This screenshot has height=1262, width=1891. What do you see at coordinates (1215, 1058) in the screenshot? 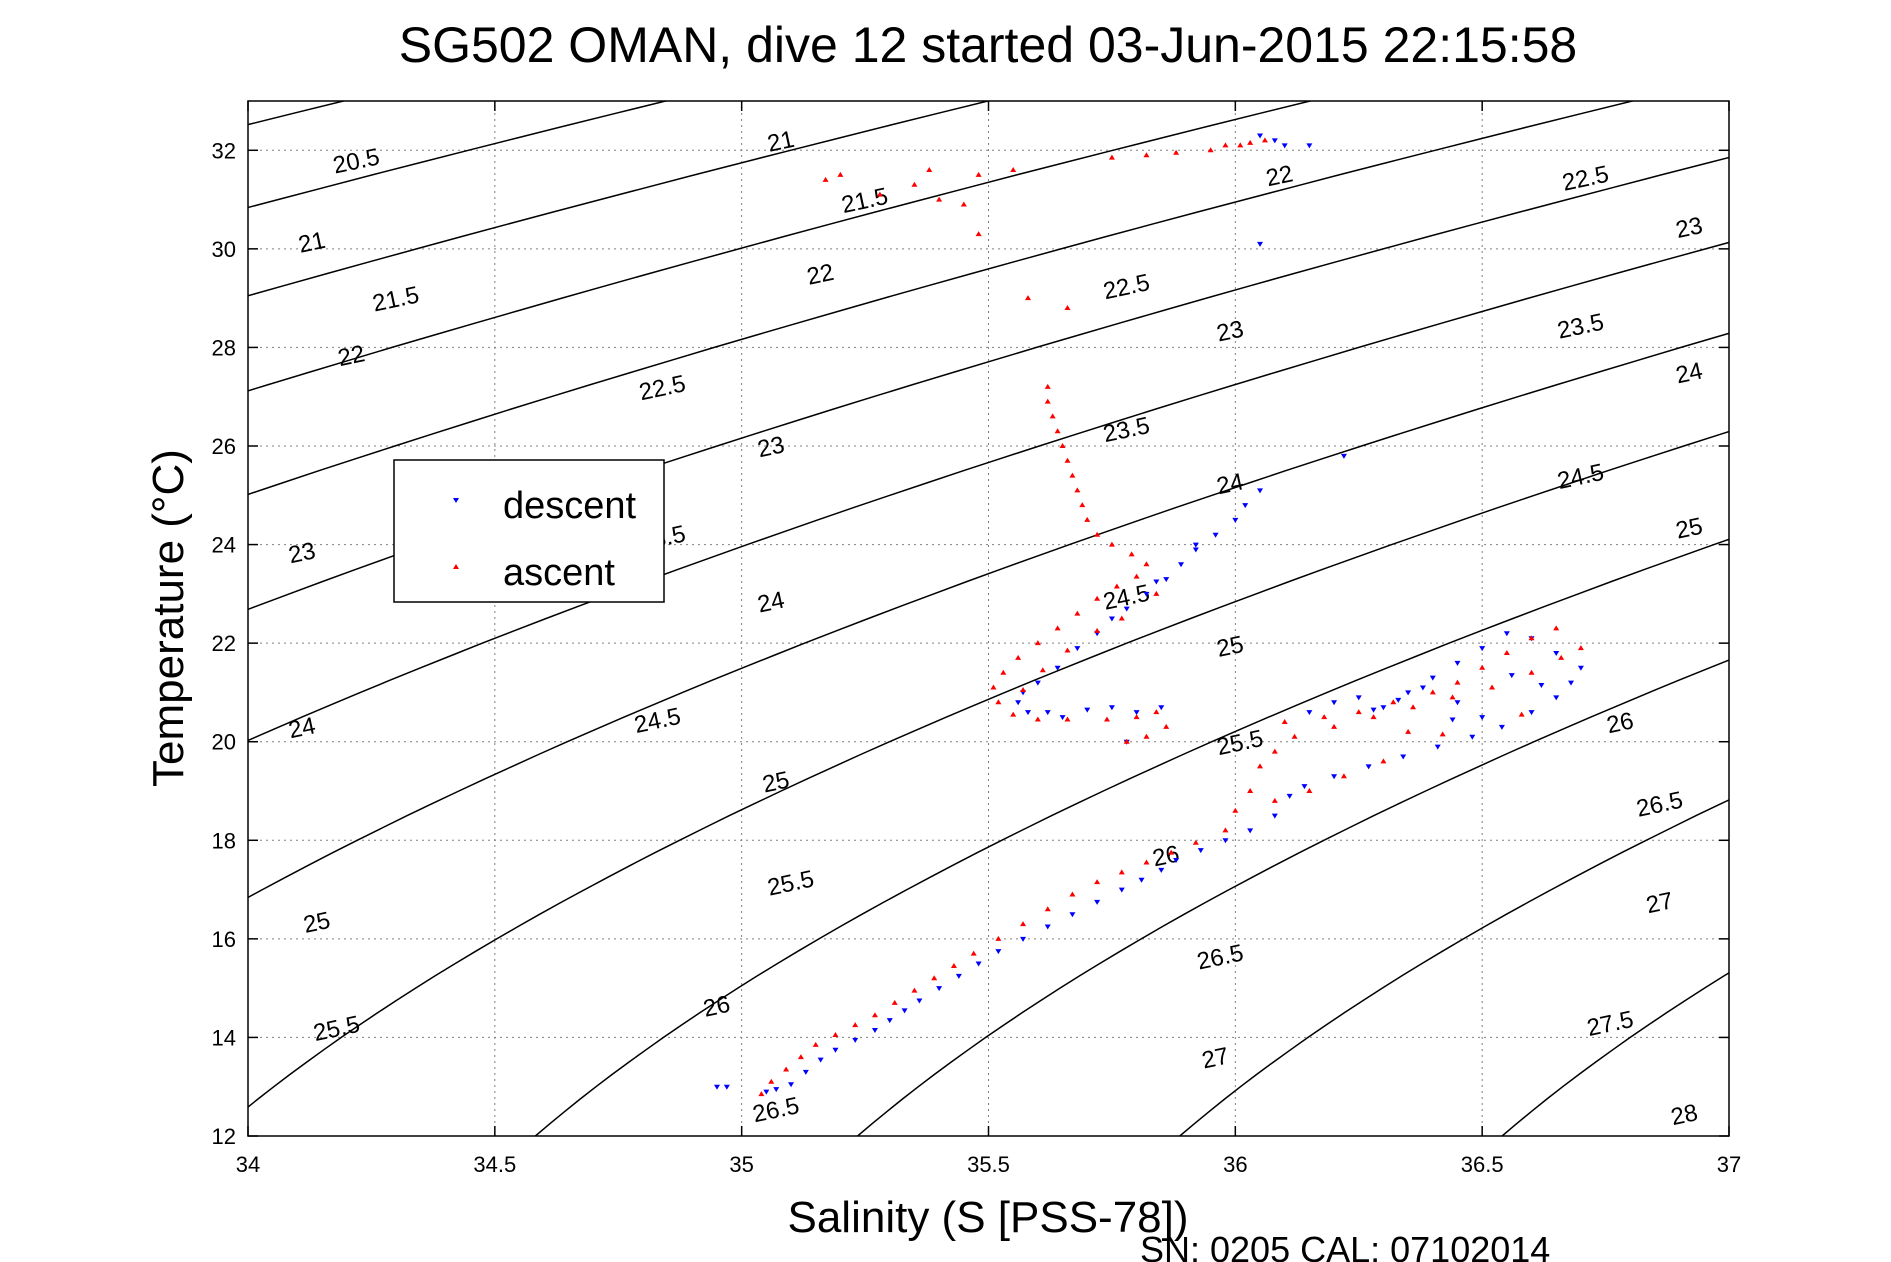
I see `contour-label: 27` at bounding box center [1215, 1058].